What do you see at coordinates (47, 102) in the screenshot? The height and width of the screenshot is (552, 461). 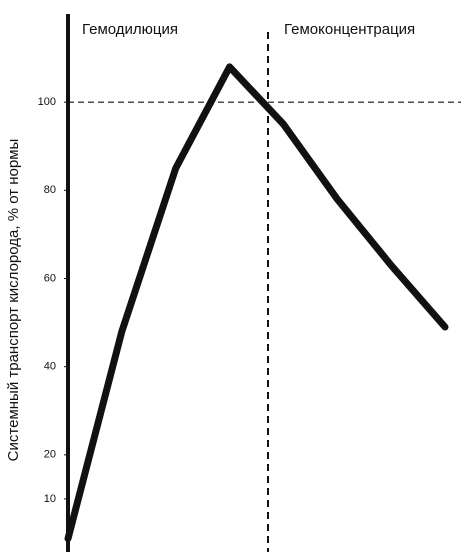 I see `y-tick-label: 100` at bounding box center [47, 102].